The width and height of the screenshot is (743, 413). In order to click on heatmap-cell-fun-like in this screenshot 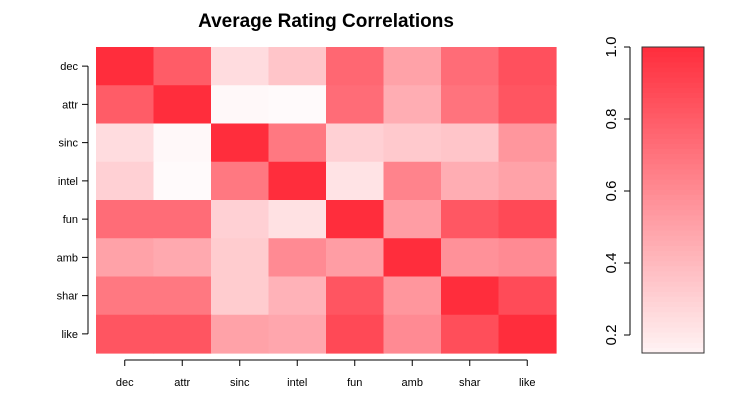, I will do `click(527, 219)`.